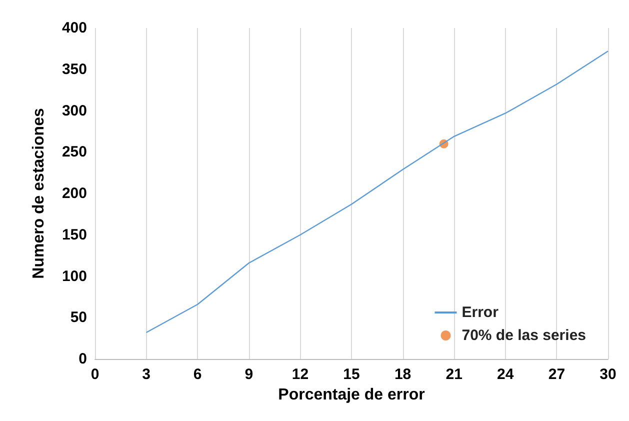 The image size is (629, 421). I want to click on y-tick-label: 200, so click(74, 193).